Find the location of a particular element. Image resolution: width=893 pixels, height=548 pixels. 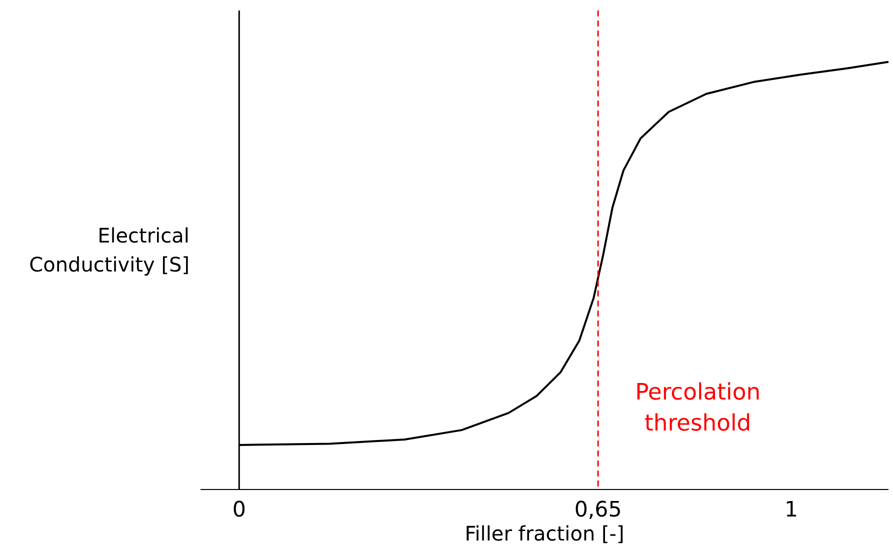

x-tick-label: 0 is located at coordinates (239, 510).